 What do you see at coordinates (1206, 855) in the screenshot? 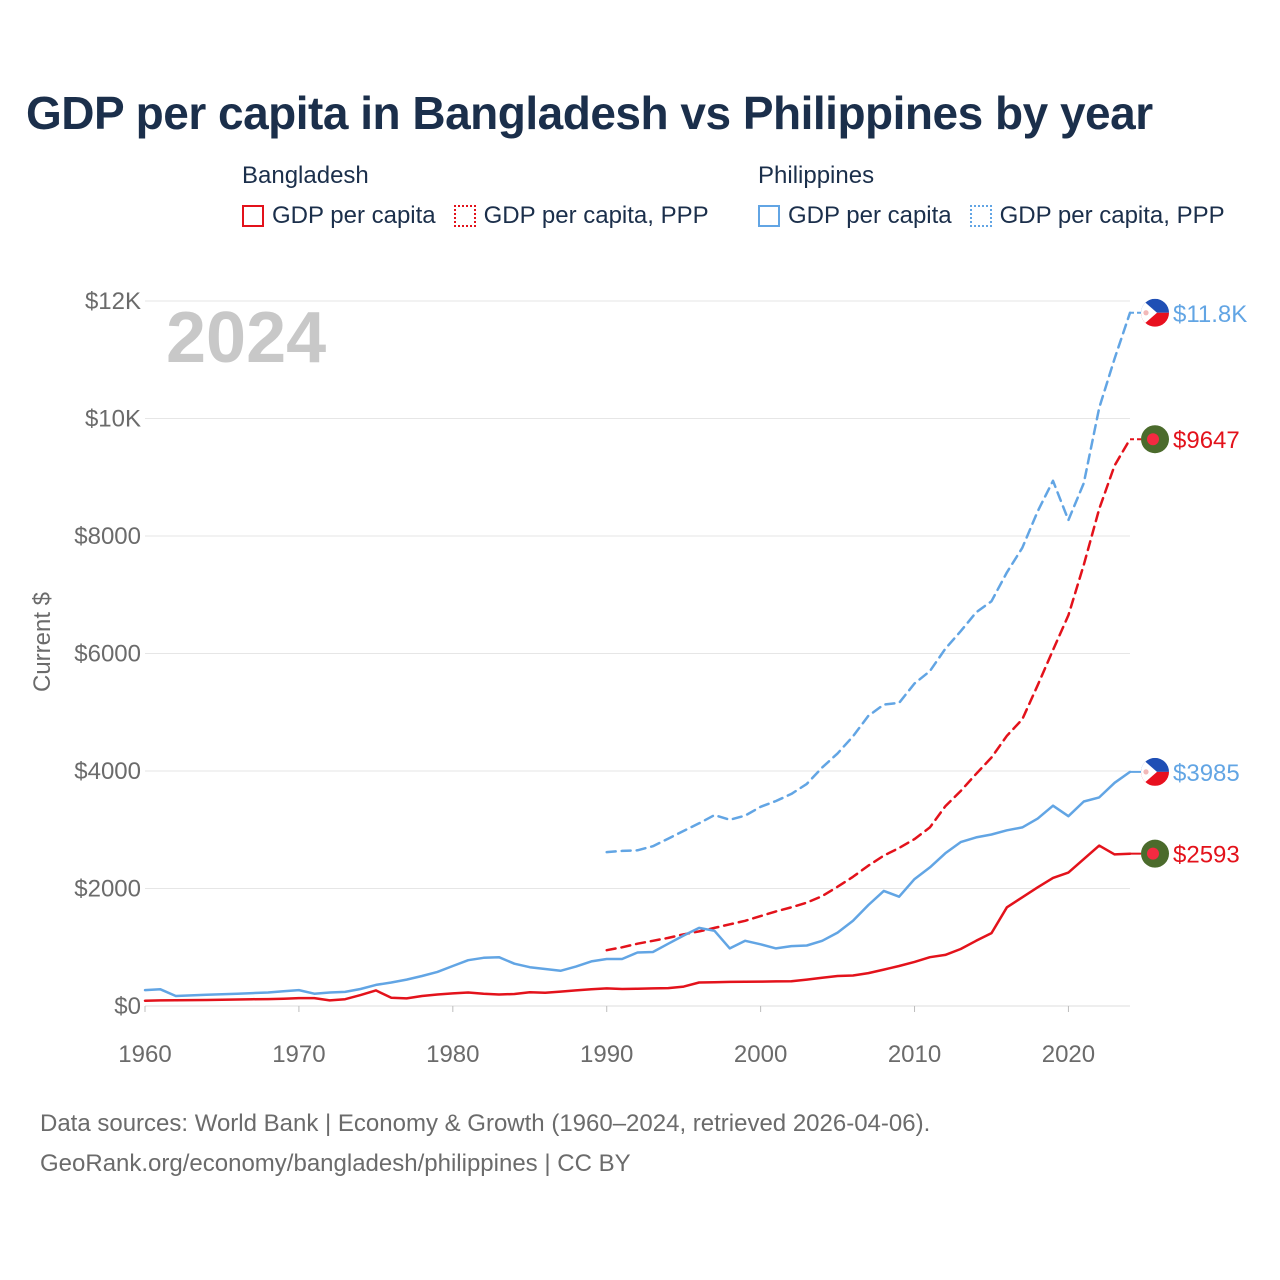
I see `end-value-label: $2593` at bounding box center [1206, 855].